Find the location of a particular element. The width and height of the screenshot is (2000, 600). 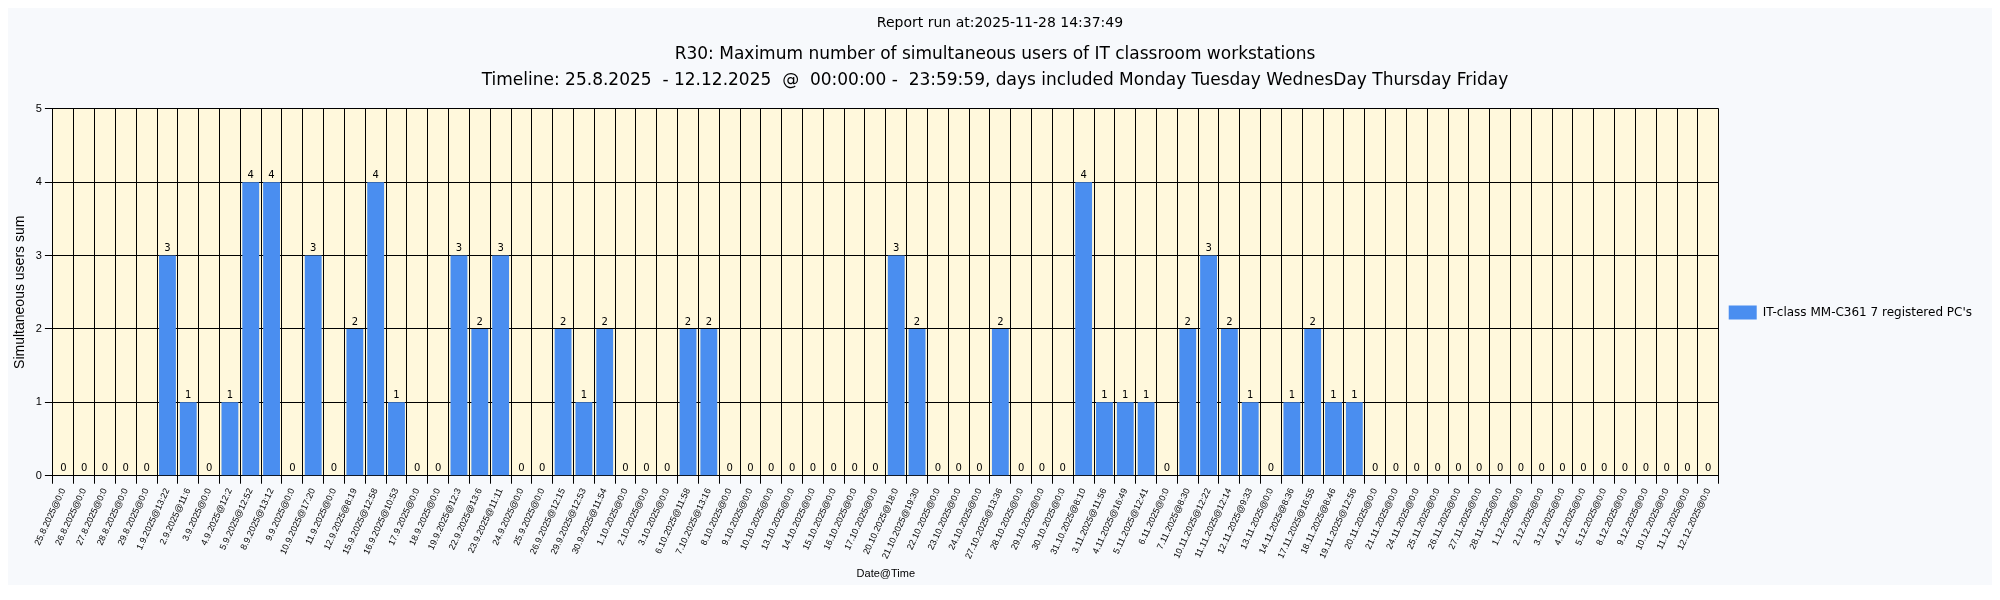

chart-title: R30: Maximum number of simultaneous users of IT classroom workstations is located at coordinates (995, 52).